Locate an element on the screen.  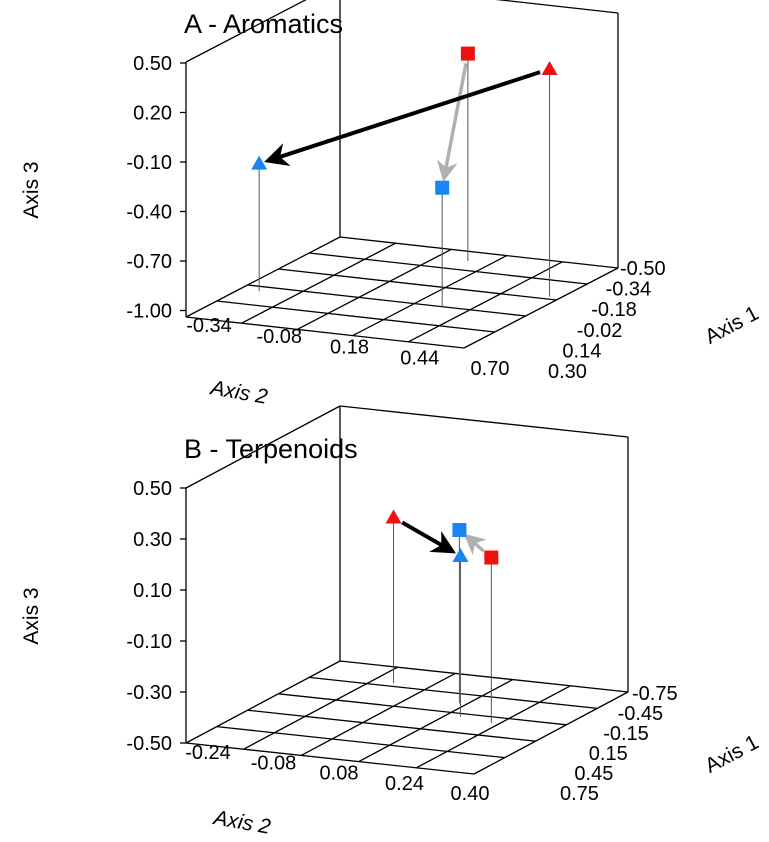
panel-b-floor-grid is located at coordinates (407, 717).